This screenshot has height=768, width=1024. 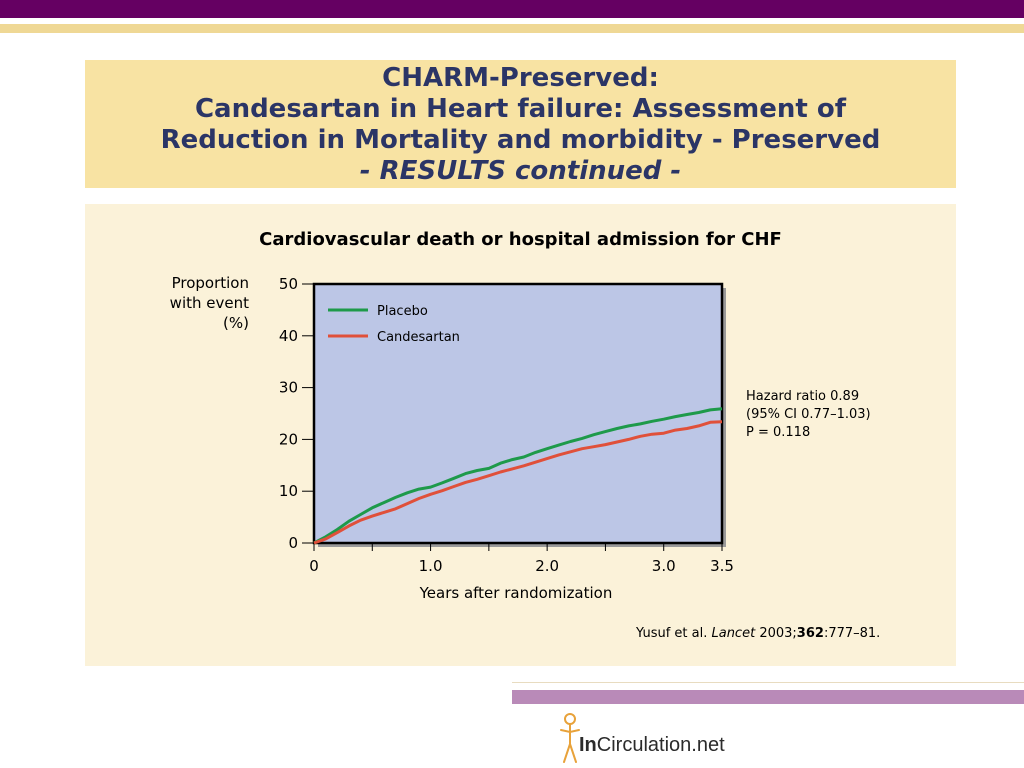 What do you see at coordinates (733, 633) in the screenshot?
I see `citation-journal: Lancet` at bounding box center [733, 633].